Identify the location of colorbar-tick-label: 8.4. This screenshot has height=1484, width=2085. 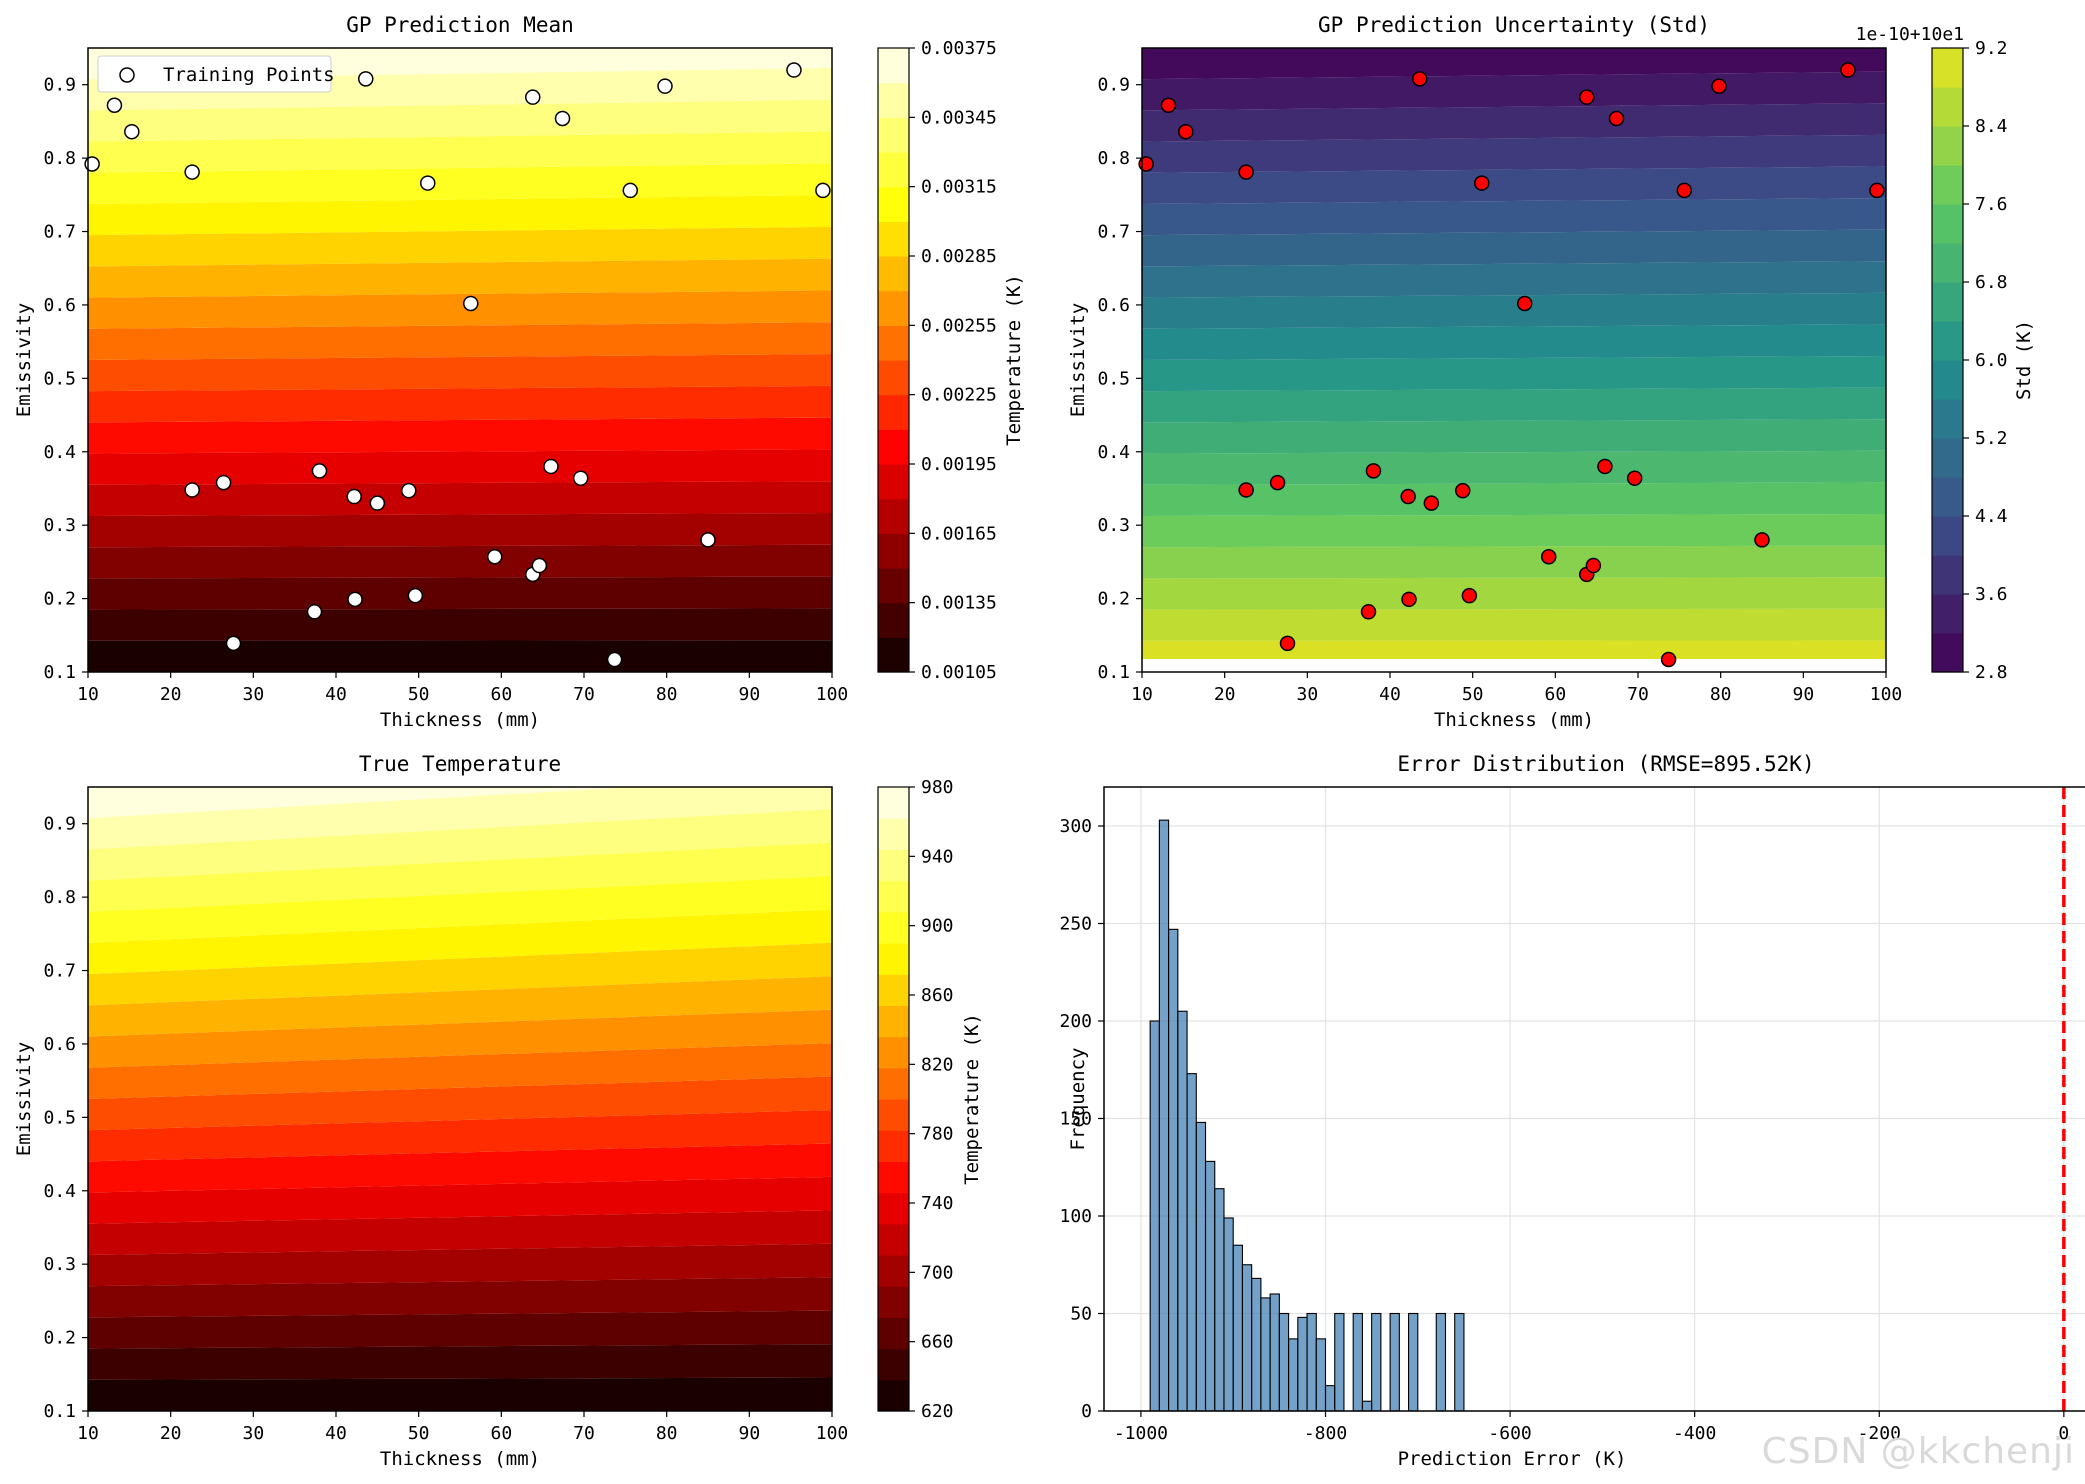
(1991, 126).